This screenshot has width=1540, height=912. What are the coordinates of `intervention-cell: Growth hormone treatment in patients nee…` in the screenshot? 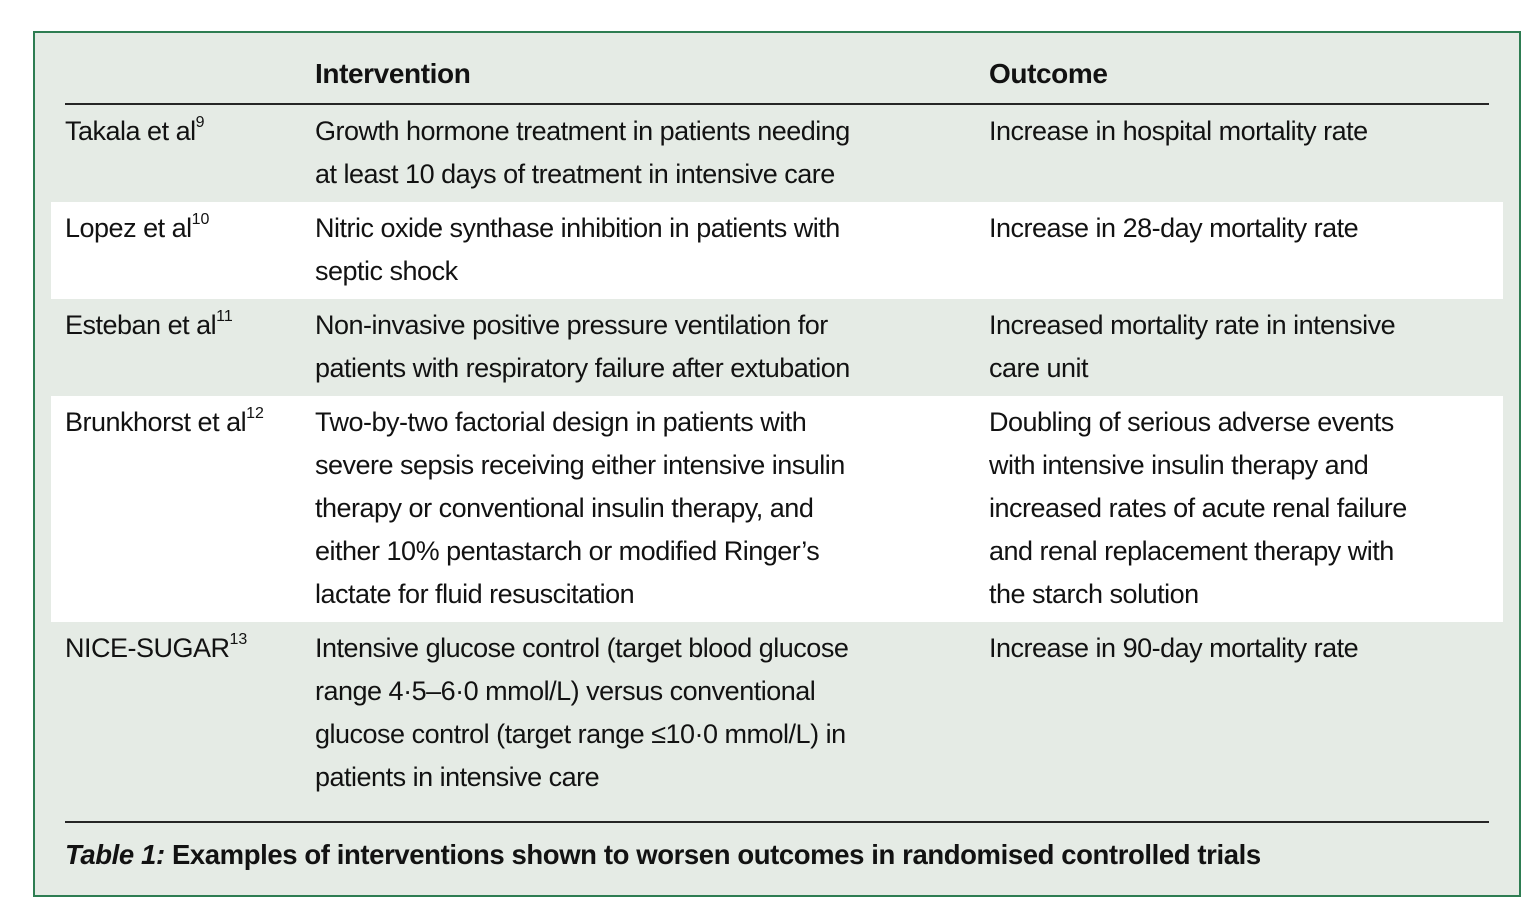 It's located at (582, 152).